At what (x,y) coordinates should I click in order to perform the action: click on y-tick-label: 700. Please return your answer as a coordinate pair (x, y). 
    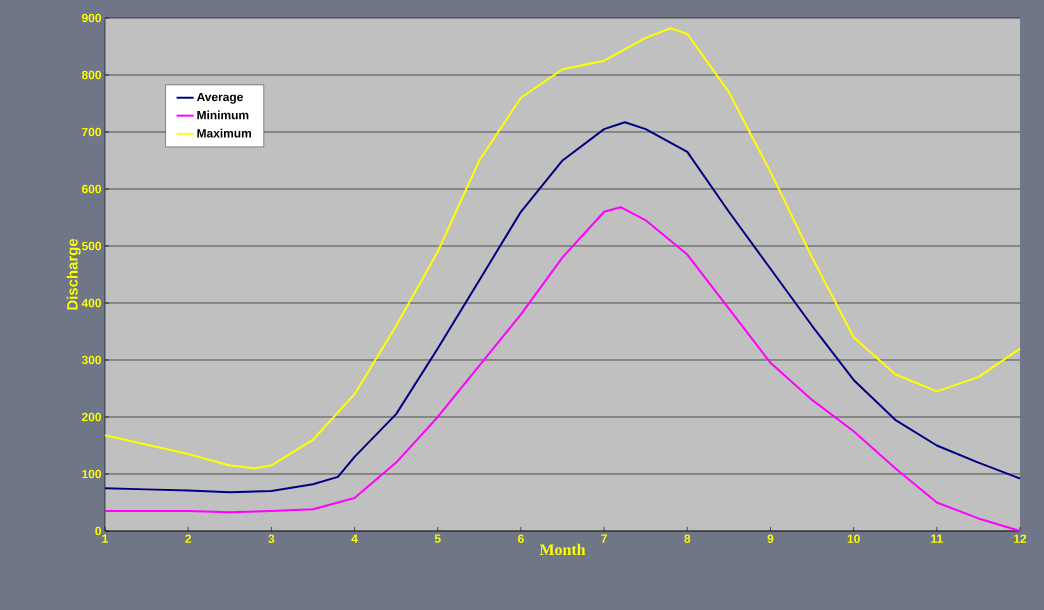
    Looking at the image, I should click on (91, 132).